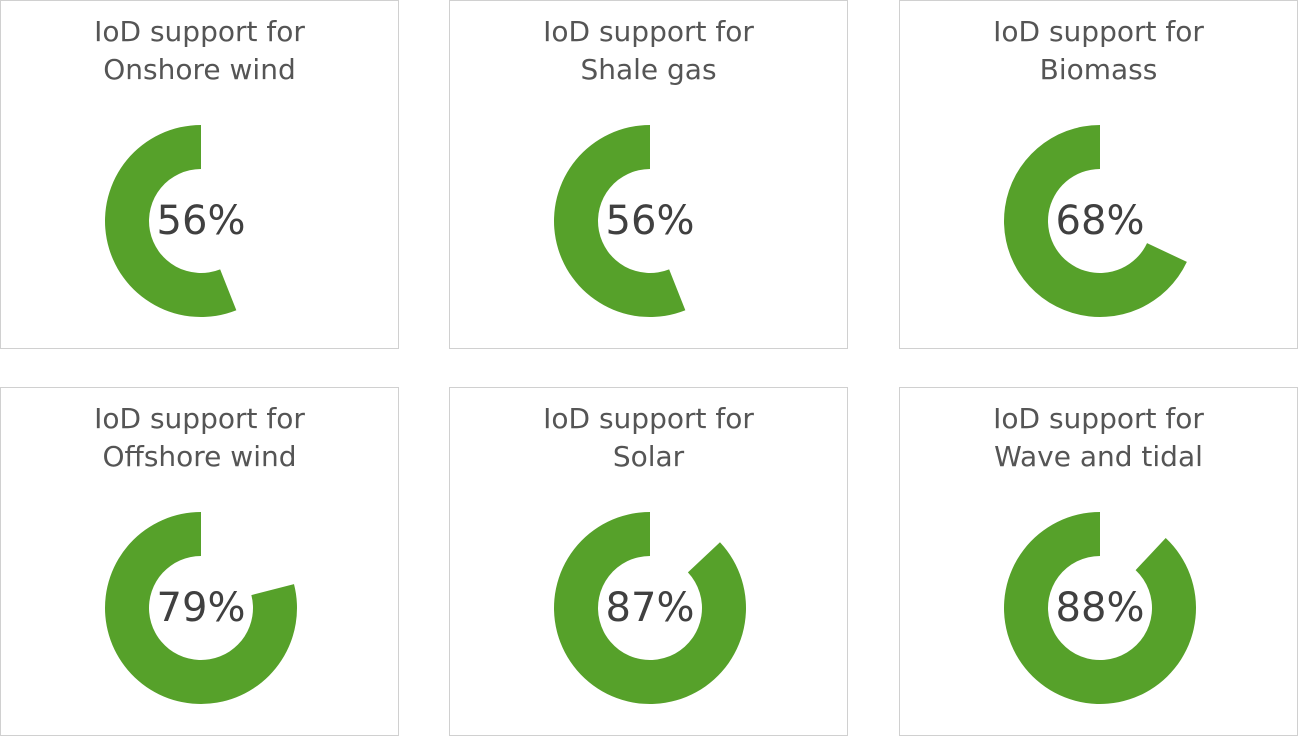 The height and width of the screenshot is (738, 1300). I want to click on chart: 87%, so click(650, 608).